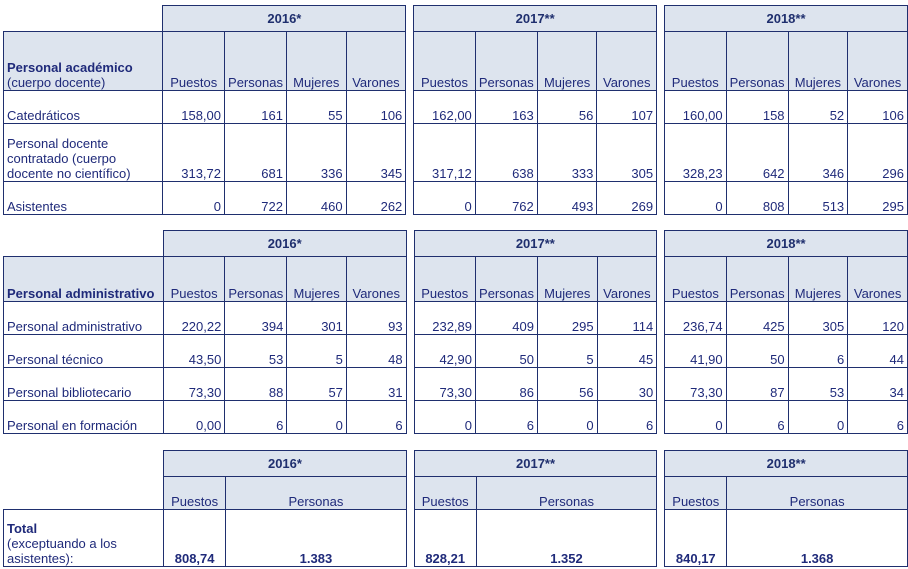 This screenshot has height=569, width=908. Describe the element at coordinates (376, 198) in the screenshot. I see `cell-value: 262` at that location.